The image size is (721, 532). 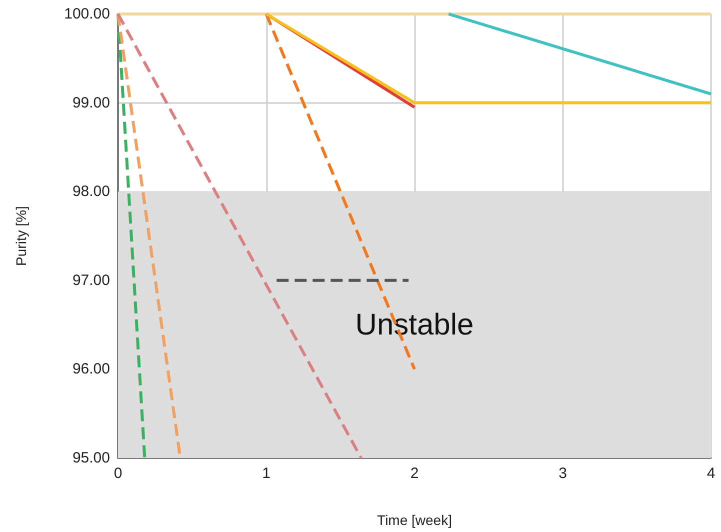 I want to click on y-tick-label: 98.00, so click(x=91, y=191).